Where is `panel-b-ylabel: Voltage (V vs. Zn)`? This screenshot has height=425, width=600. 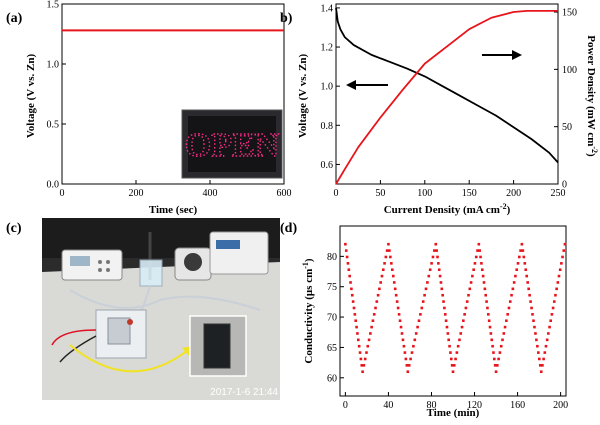
panel-b-ylabel: Voltage (V vs. Zn) is located at coordinates (303, 95).